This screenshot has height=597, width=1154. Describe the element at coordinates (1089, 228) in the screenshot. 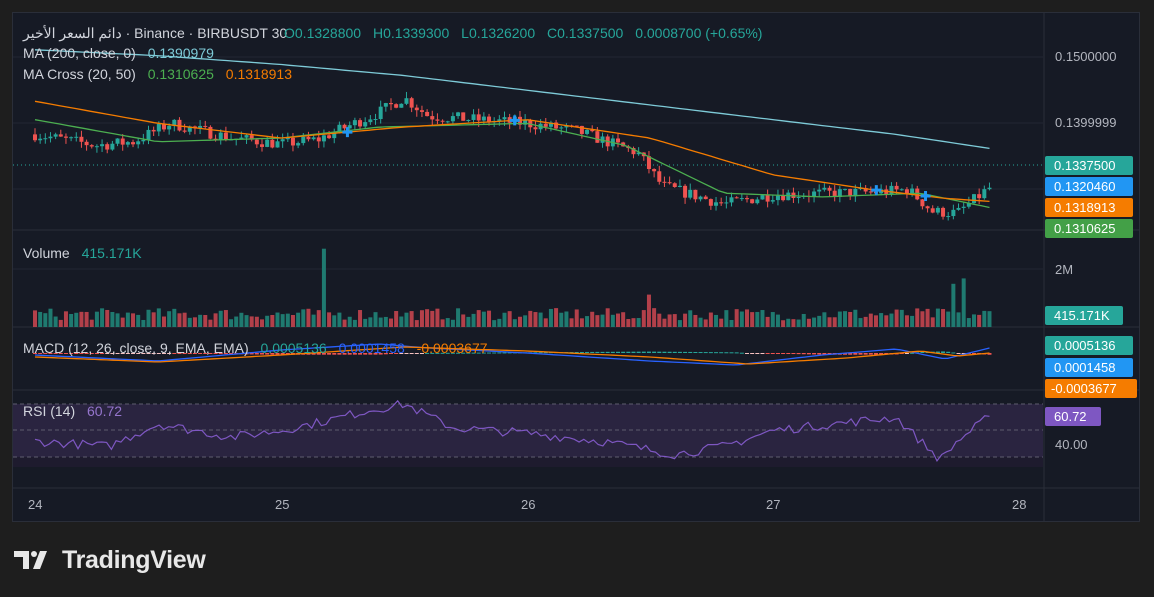

I see `fast-ma-badge: 0.1310625` at that location.